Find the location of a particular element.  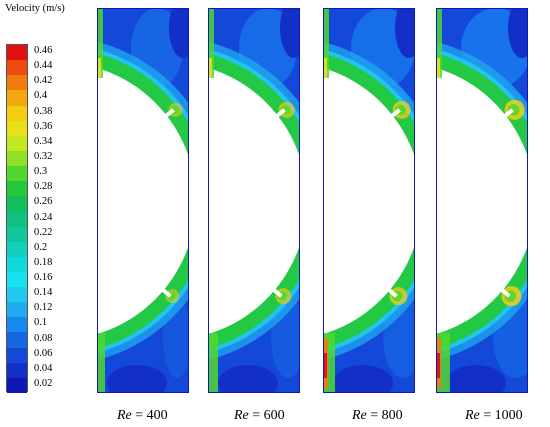

colorbar-label: 0.26 is located at coordinates (43, 202).